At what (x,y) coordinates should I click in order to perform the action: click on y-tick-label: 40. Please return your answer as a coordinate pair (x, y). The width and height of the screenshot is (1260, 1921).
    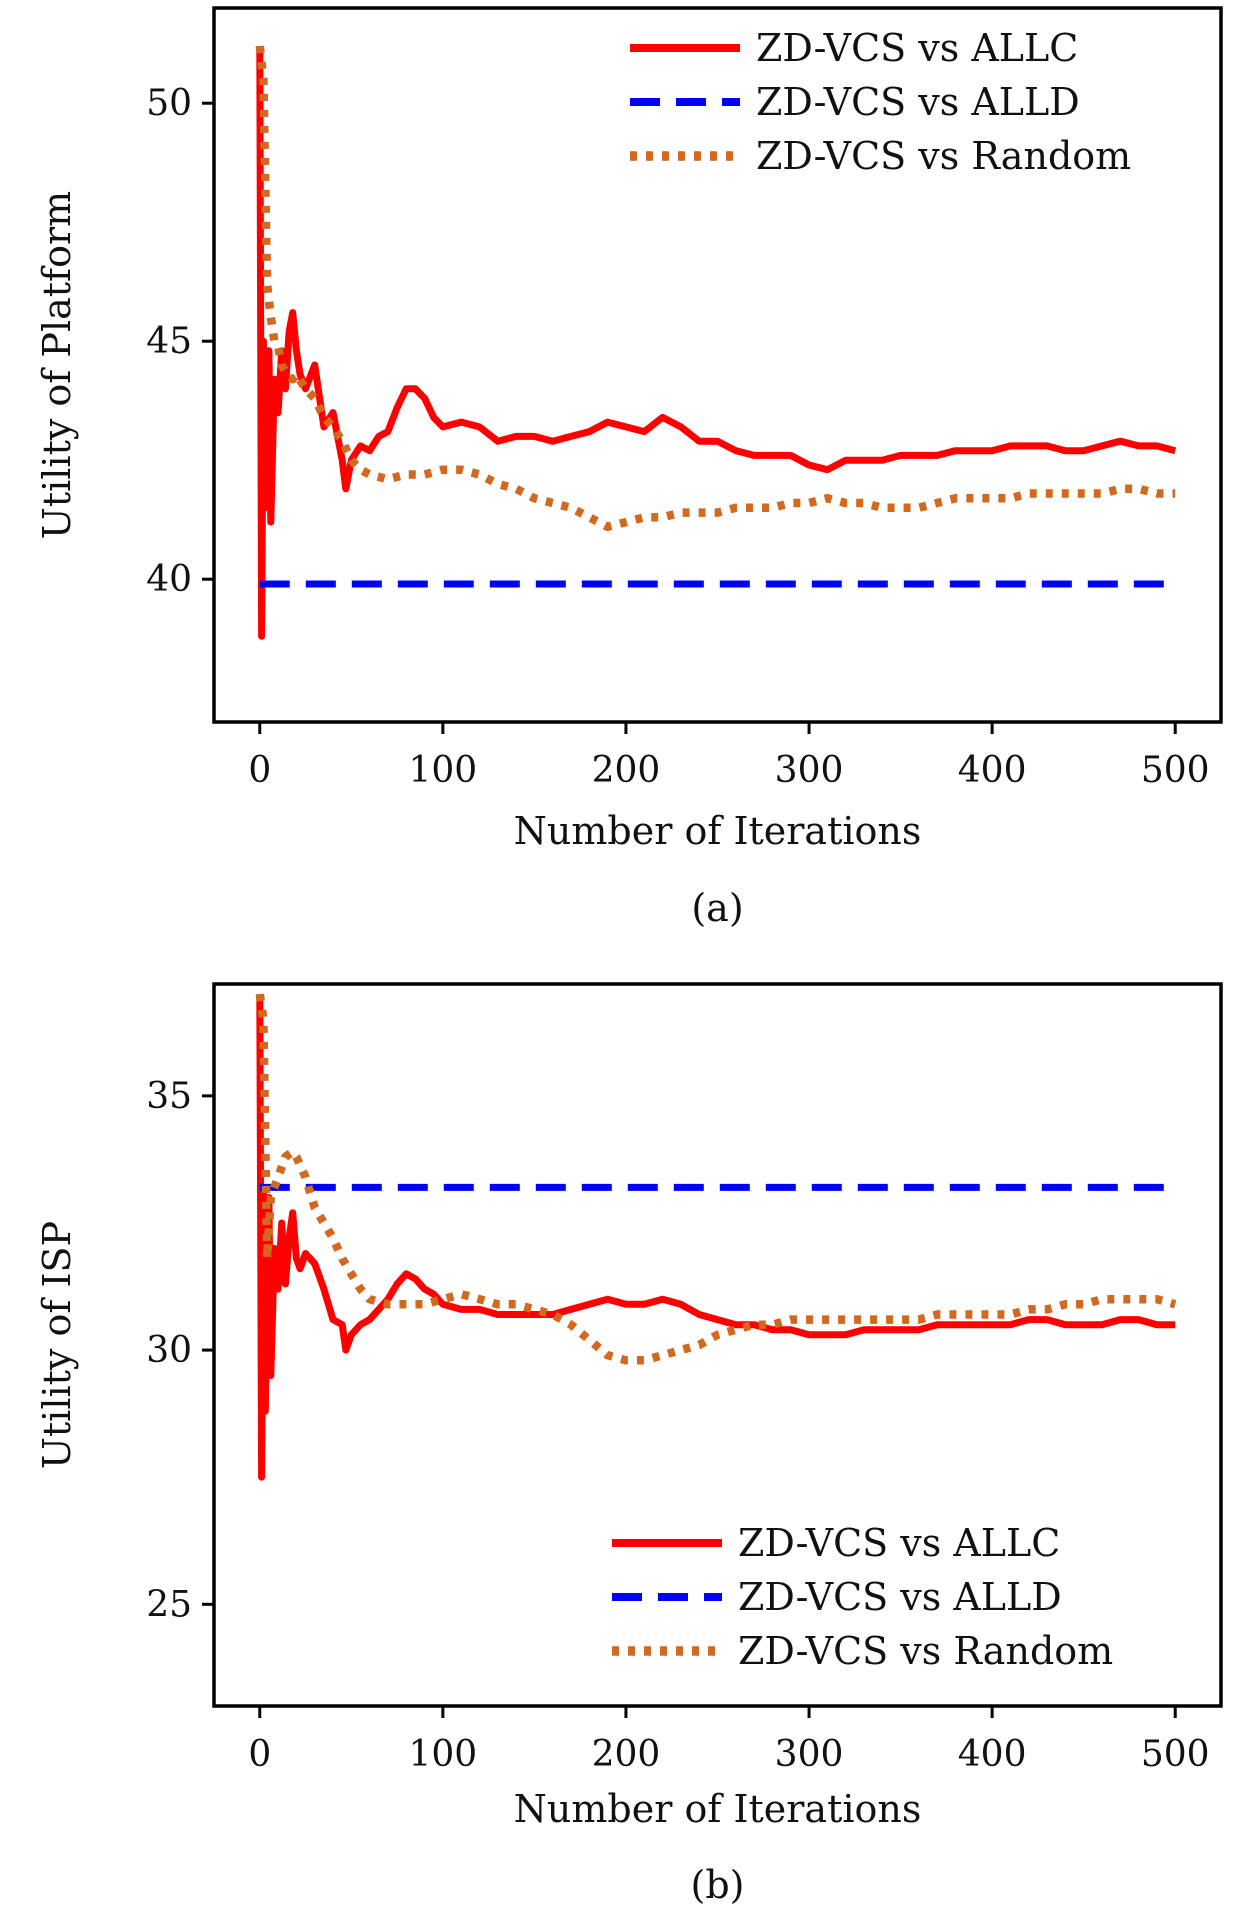
    Looking at the image, I should click on (169, 579).